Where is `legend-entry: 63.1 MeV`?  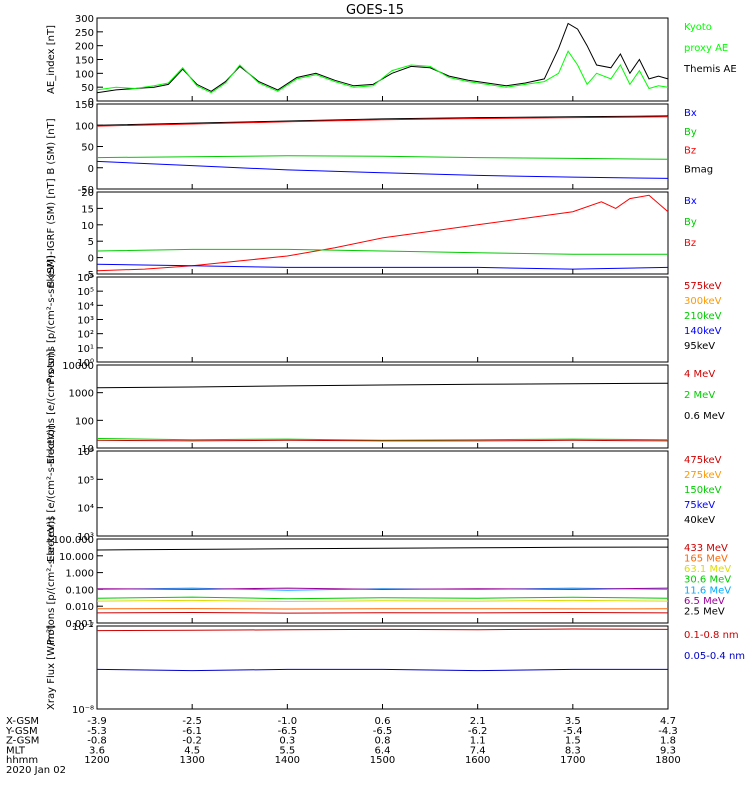 legend-entry: 63.1 MeV is located at coordinates (707, 569).